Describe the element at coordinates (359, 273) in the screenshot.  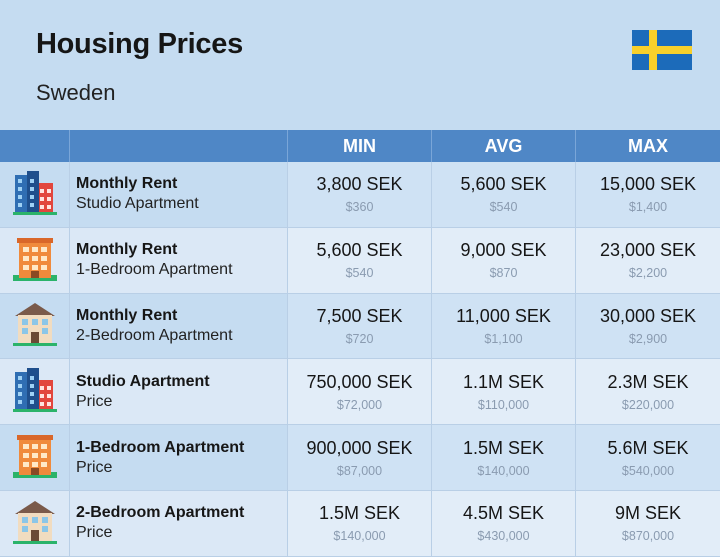
I see `row-min-usd: $540` at that location.